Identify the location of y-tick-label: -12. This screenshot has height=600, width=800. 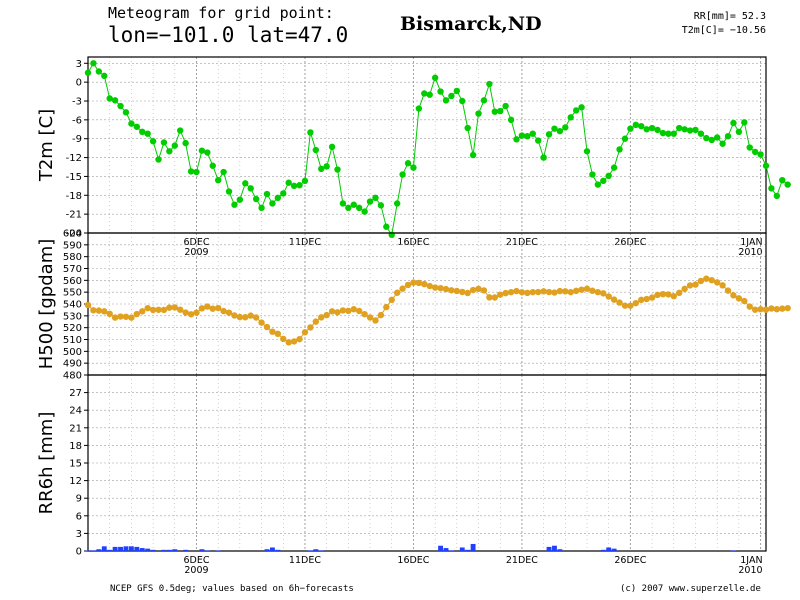
(74, 158).